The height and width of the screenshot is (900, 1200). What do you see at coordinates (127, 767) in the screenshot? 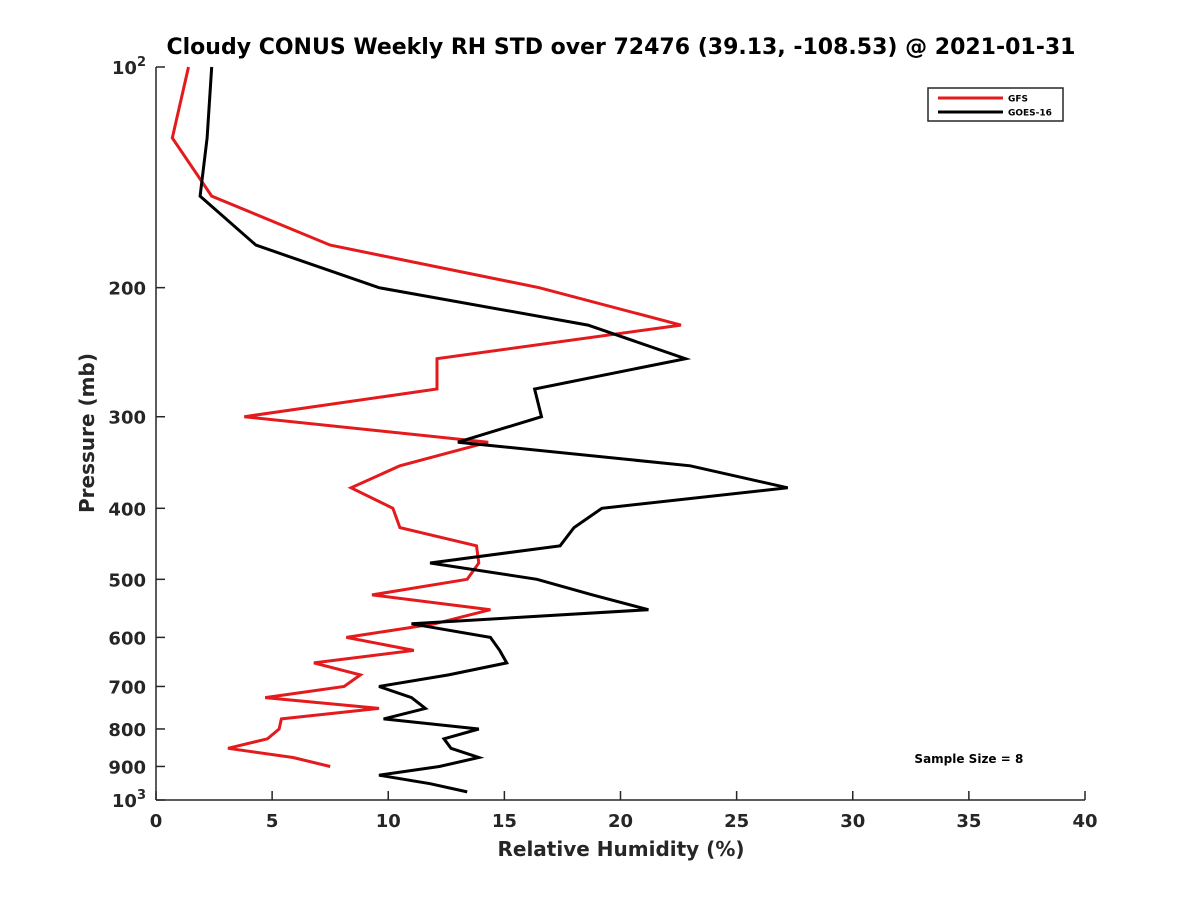
I see `y-tick-label: 900` at bounding box center [127, 767].